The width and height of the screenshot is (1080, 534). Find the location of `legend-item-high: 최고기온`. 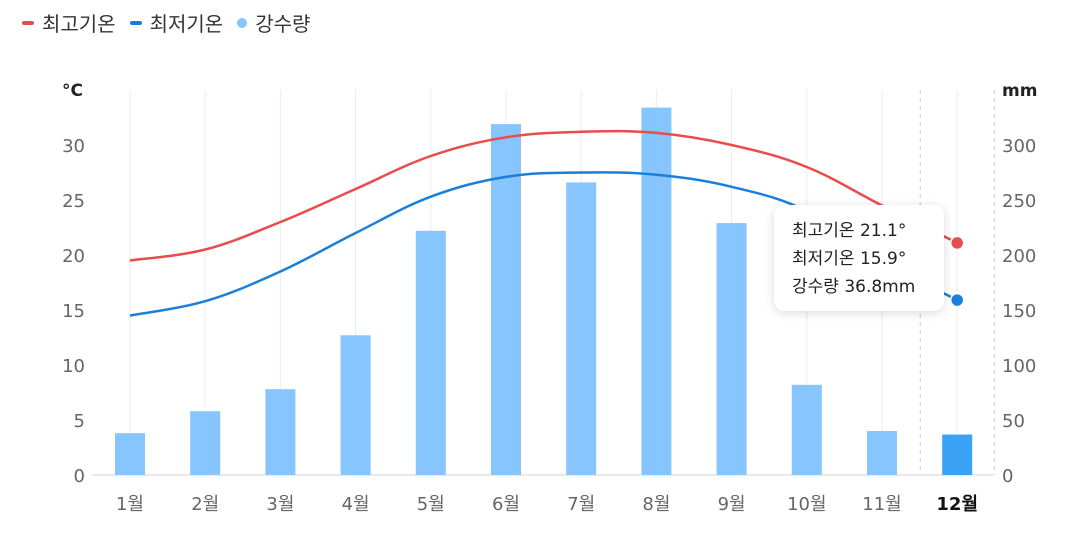

legend-item-high: 최고기온 is located at coordinates (69, 22).